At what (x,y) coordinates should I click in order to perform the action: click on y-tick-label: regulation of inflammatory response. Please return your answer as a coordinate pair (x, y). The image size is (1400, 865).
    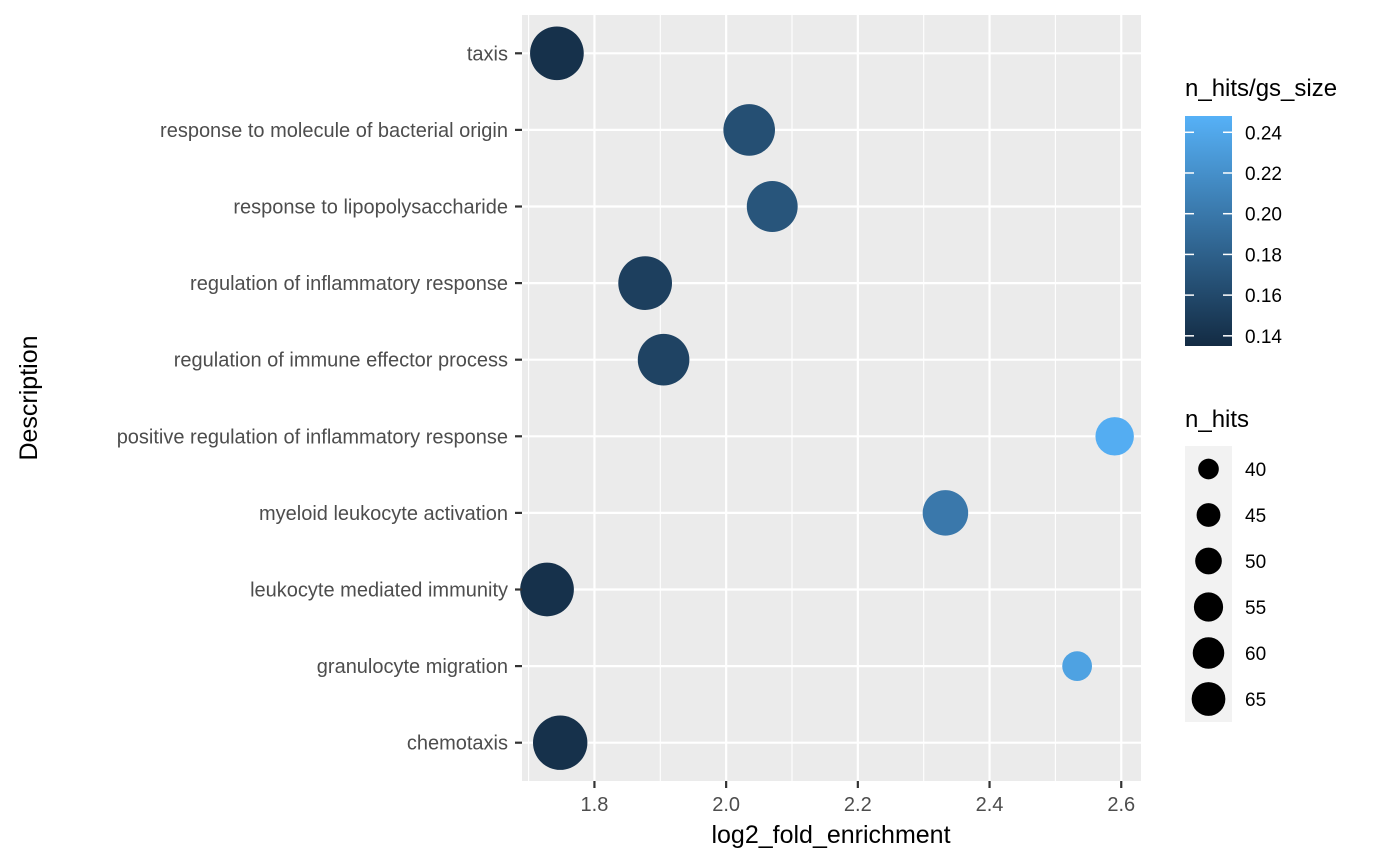
    Looking at the image, I should click on (349, 284).